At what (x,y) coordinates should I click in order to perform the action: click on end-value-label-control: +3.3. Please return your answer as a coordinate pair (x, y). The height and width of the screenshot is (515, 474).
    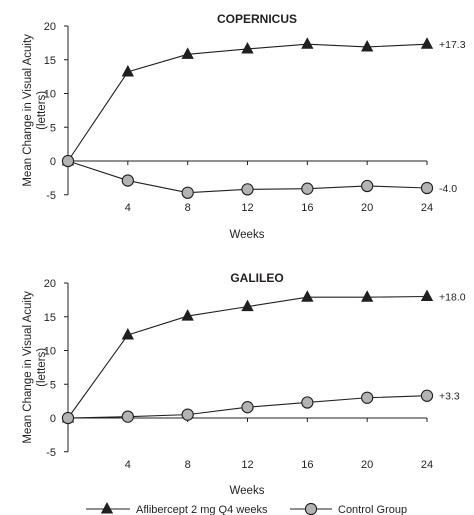
    Looking at the image, I should click on (449, 397).